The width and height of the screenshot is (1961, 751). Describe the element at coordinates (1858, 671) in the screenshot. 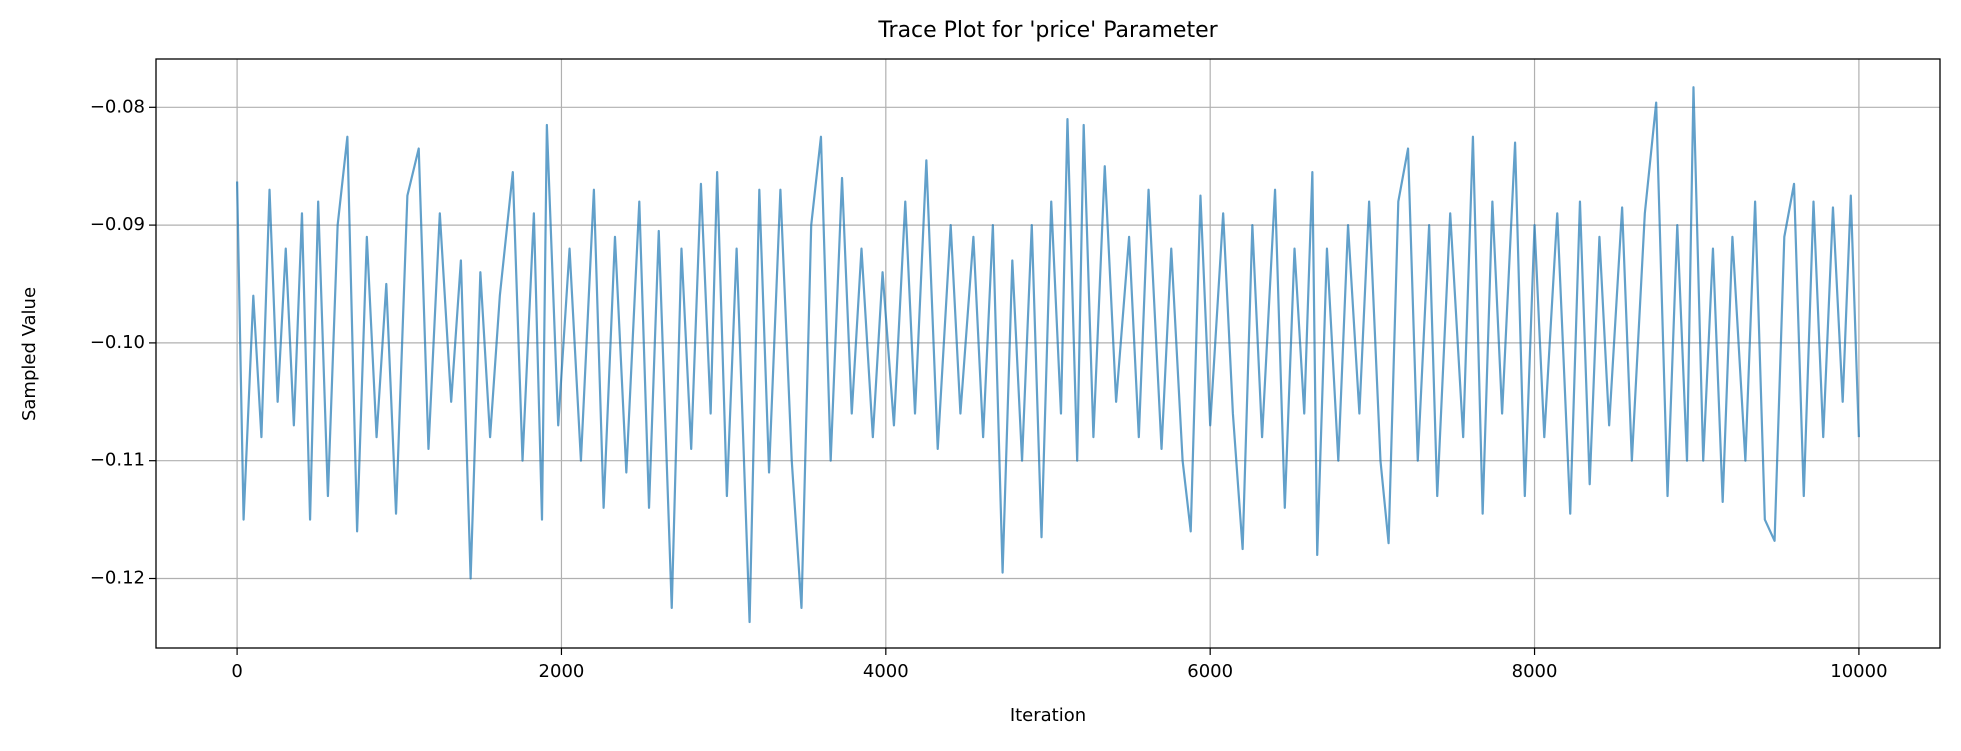

I see `x-tick-label: 10000` at that location.